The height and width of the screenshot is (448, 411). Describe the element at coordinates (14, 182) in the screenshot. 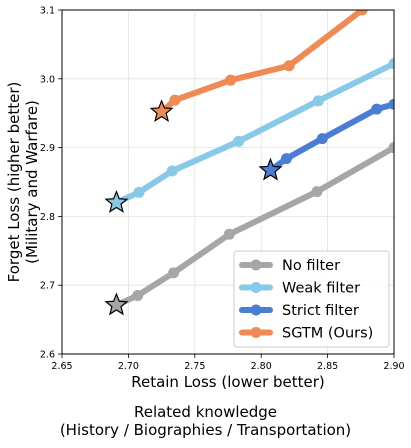

I see `y-axis-label-line-1: Forget Loss (higher better)` at that location.